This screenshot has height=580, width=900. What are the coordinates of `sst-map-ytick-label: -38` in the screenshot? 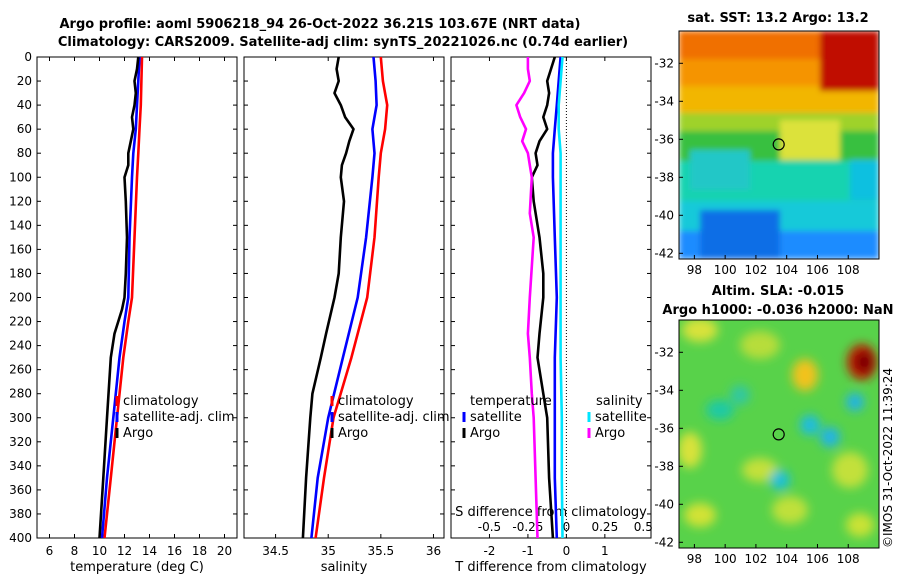 It's located at (664, 177).